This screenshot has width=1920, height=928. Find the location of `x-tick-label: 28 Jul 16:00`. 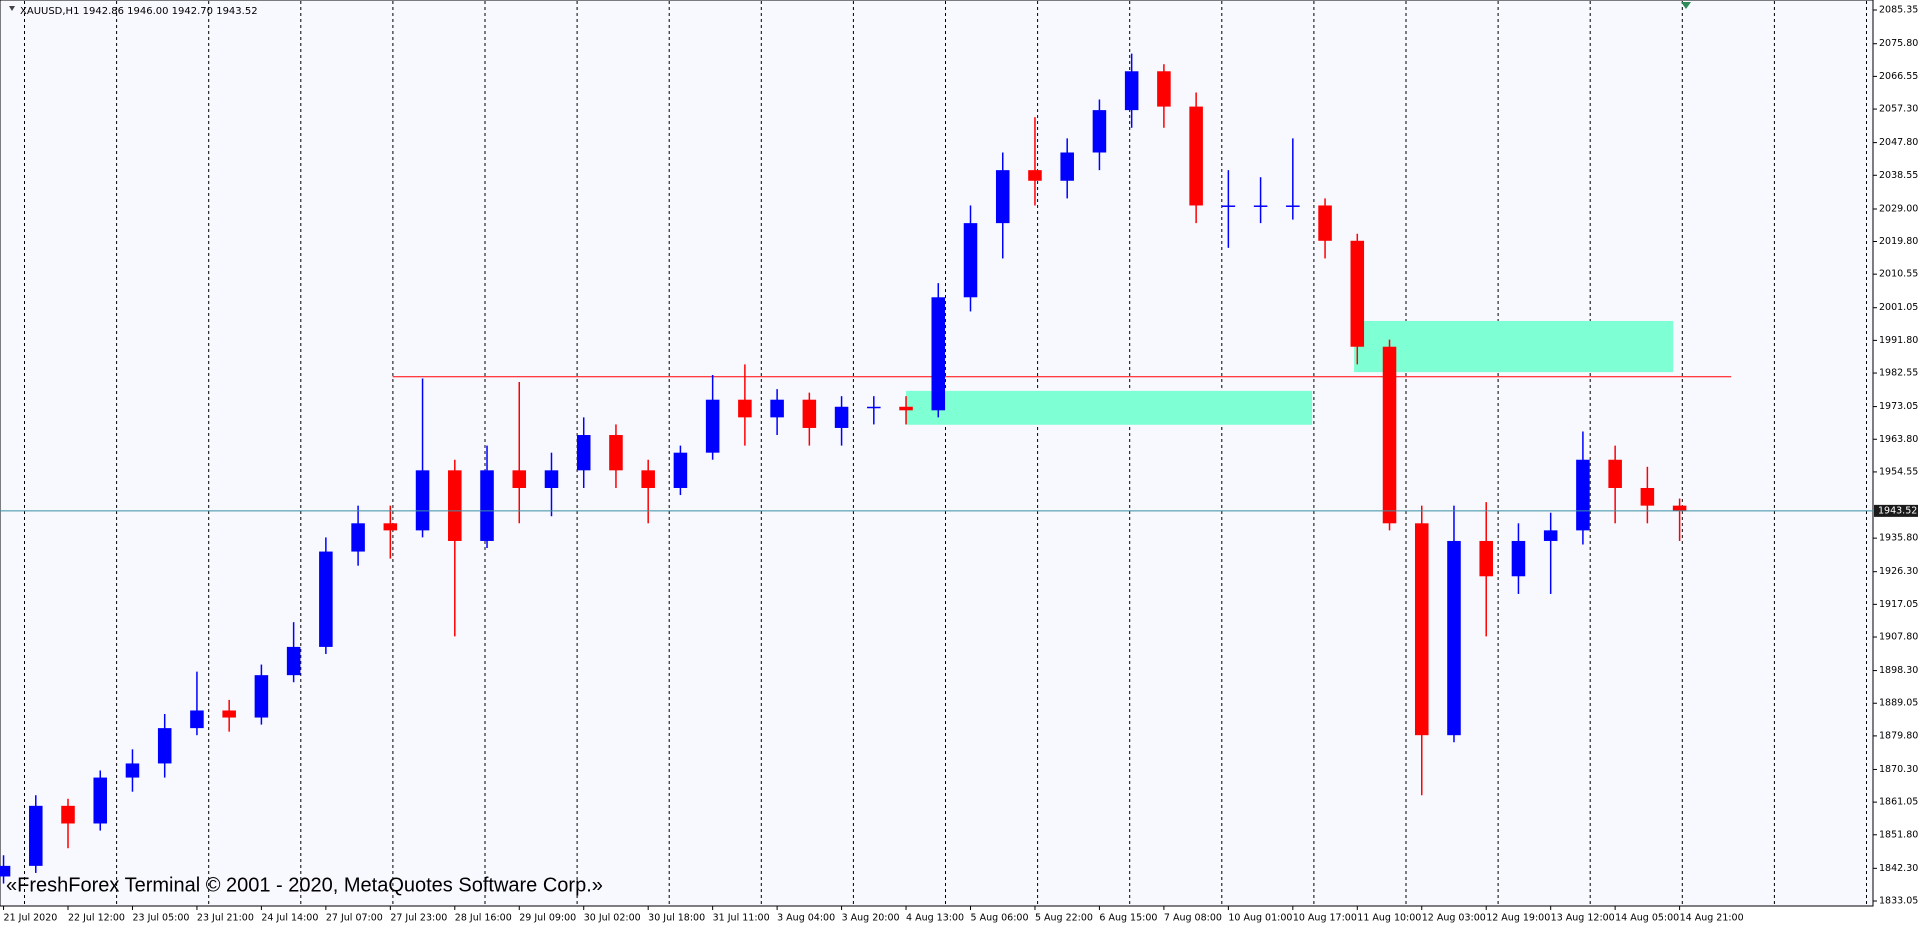

x-tick-label: 28 Jul 16:00 is located at coordinates (483, 918).